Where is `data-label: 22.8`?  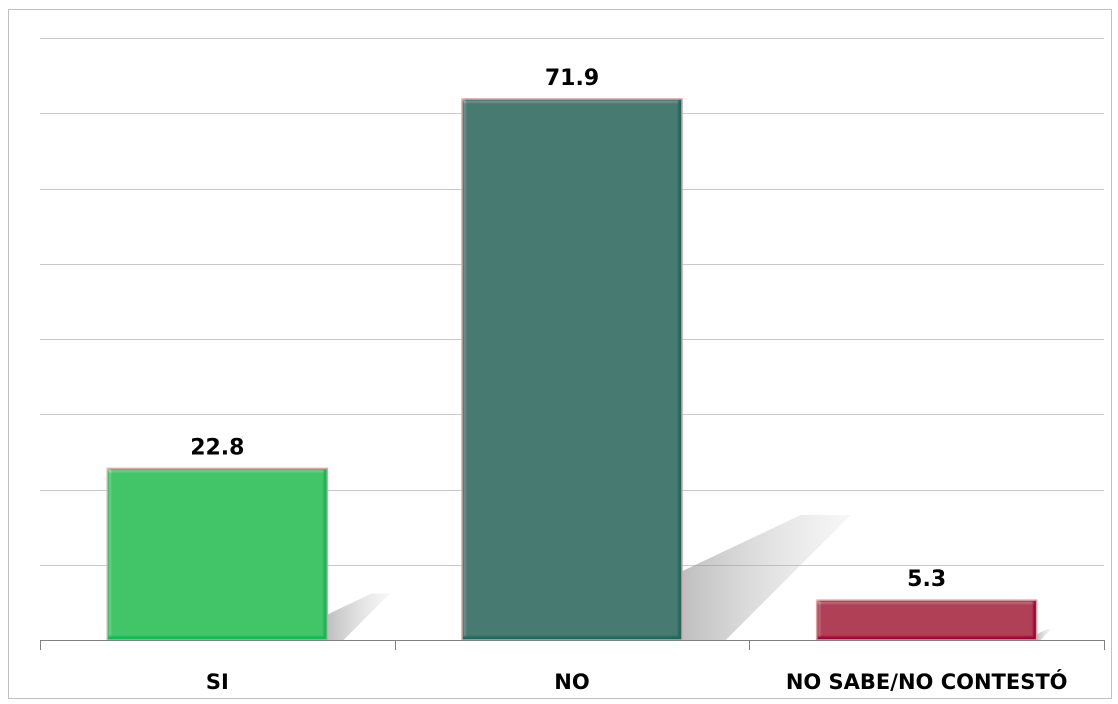
data-label: 22.8 is located at coordinates (217, 447).